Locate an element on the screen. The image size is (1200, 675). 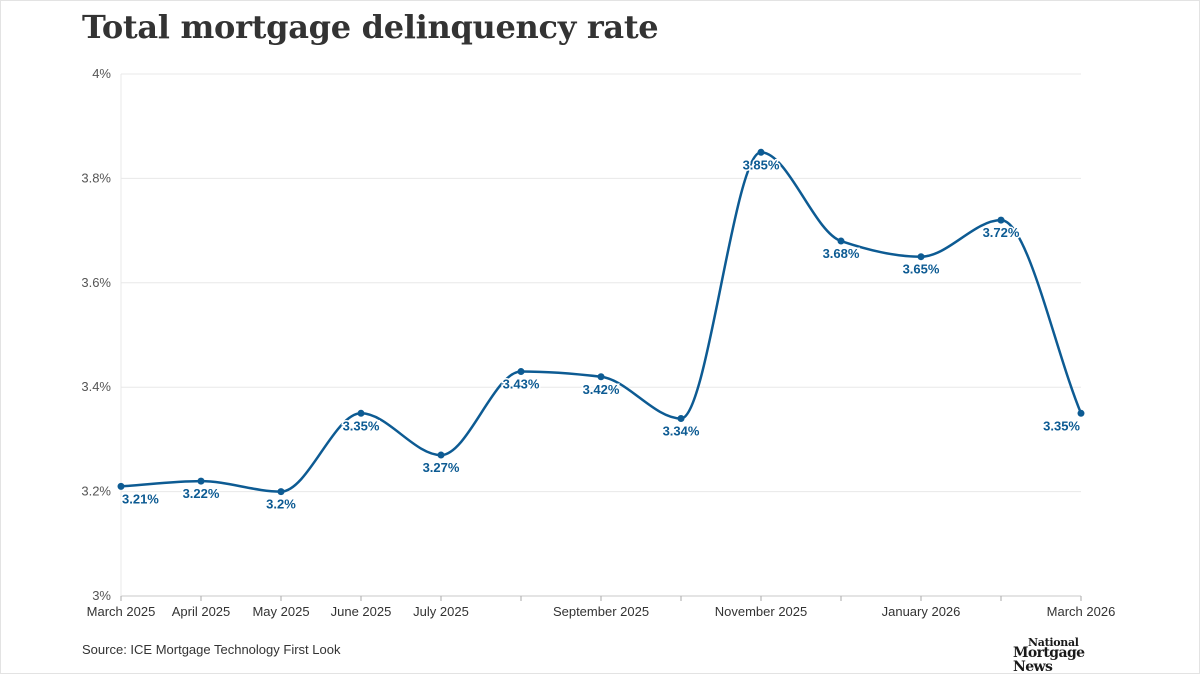
data-label: 3.85% is located at coordinates (761, 164).